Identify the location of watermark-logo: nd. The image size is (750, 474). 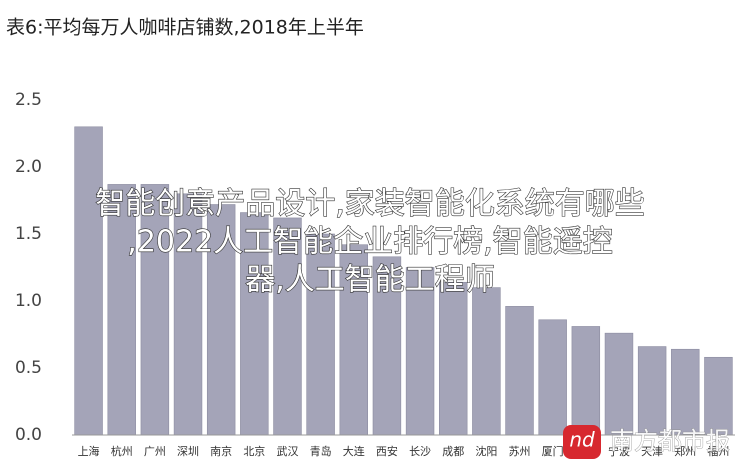
(582, 440).